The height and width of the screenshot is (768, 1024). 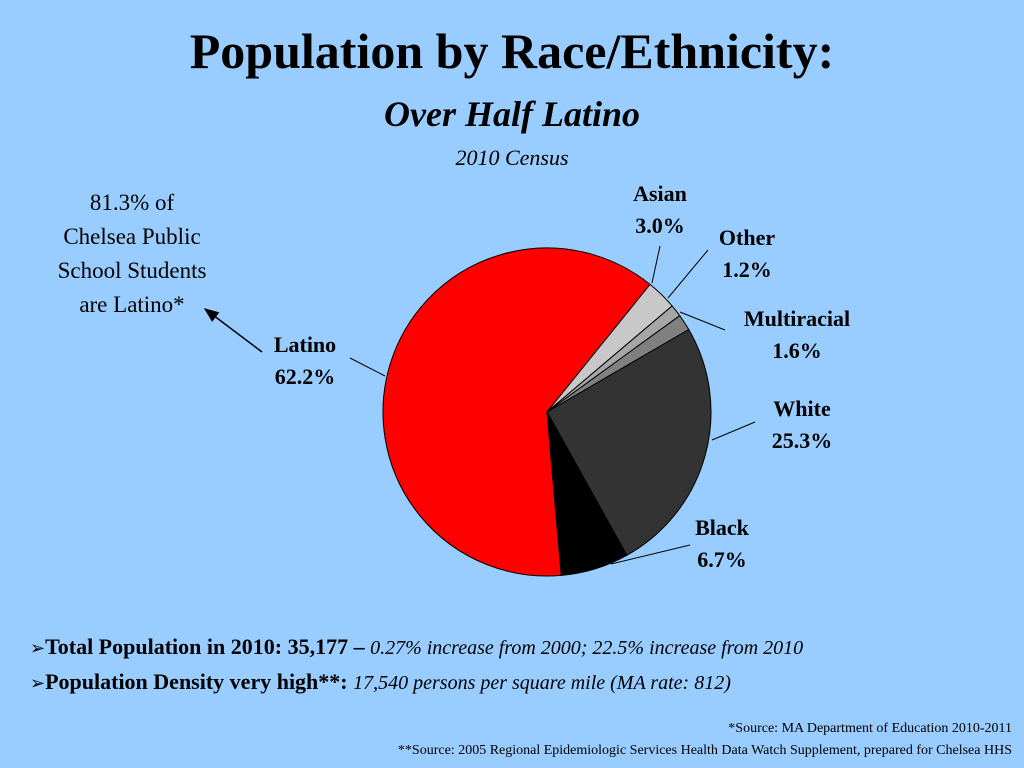 What do you see at coordinates (132, 270) in the screenshot?
I see `callout-line: School Students` at bounding box center [132, 270].